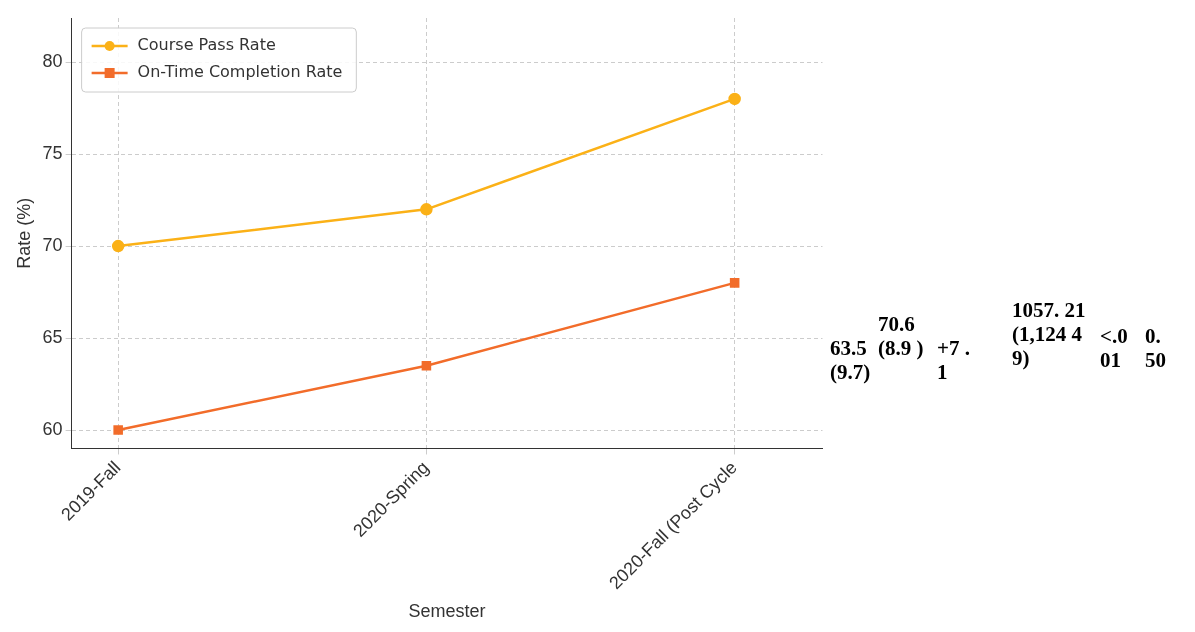 The height and width of the screenshot is (632, 1195). Describe the element at coordinates (23, 233) in the screenshot. I see `y-axis-title: Rate (%)` at that location.